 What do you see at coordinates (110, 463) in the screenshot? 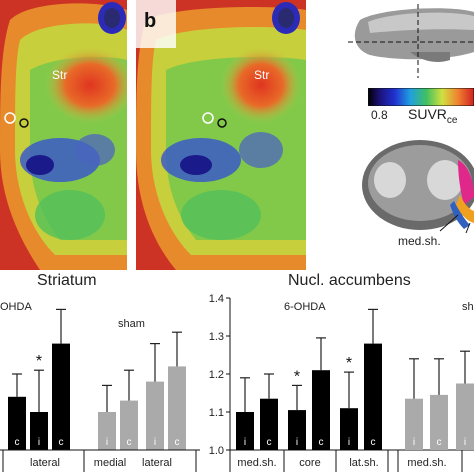
I see `category-label: medial` at bounding box center [110, 463].